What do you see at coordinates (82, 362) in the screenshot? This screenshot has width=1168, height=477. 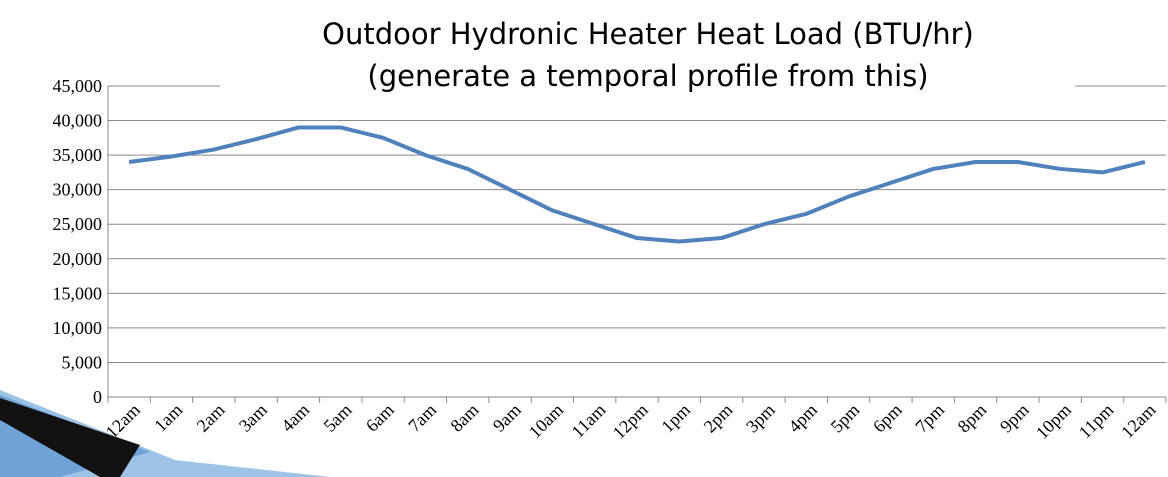 I see `y-tick-label: 5,000` at bounding box center [82, 362].